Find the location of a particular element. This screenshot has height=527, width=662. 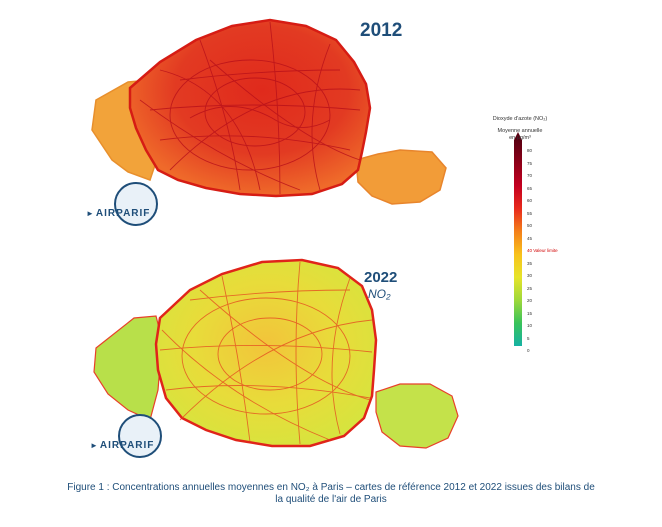

legend-tick: 60 is located at coordinates (530, 200).